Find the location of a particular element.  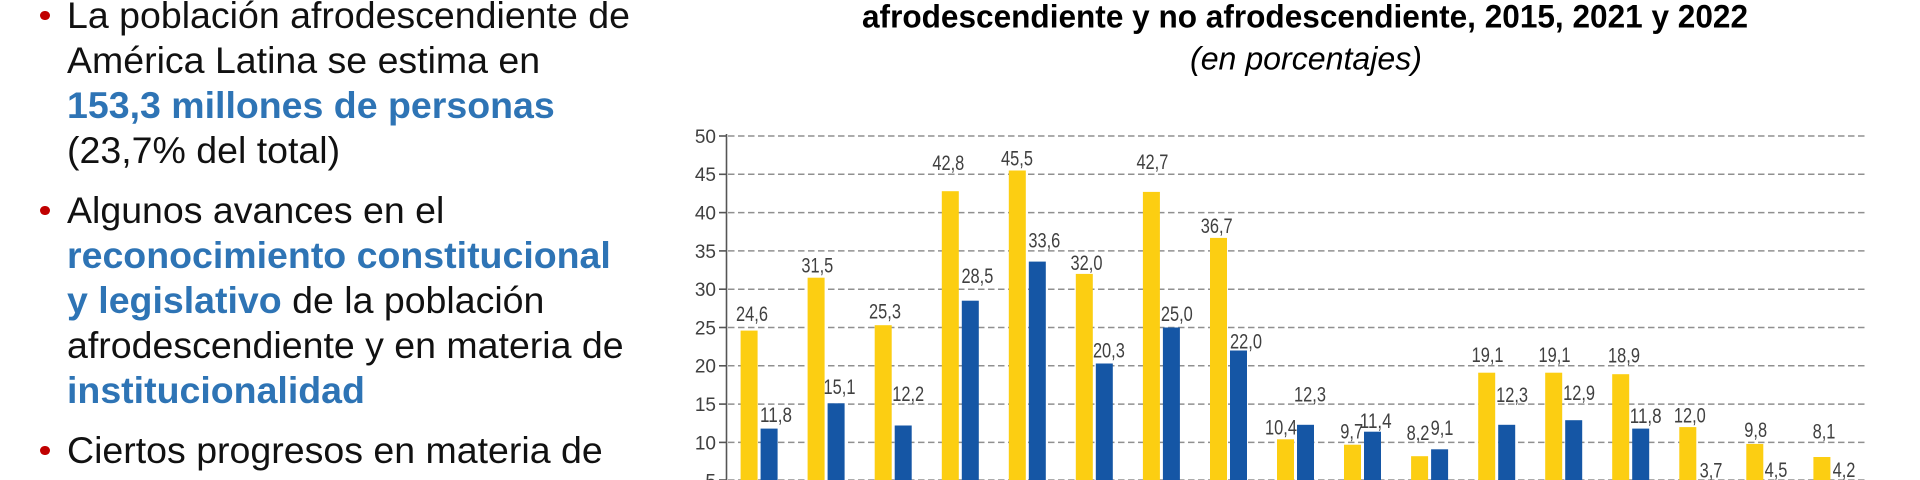

svg-text: 25 is located at coordinates (705, 328).